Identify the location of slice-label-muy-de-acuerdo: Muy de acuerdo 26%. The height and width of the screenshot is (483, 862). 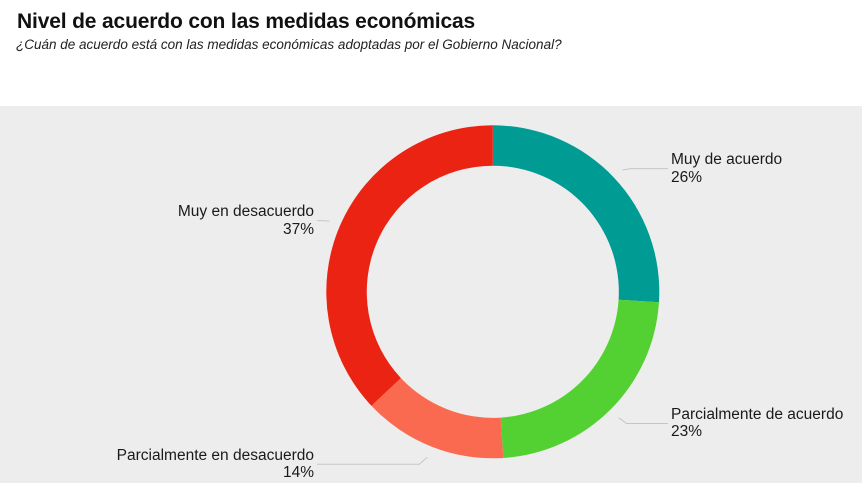
(726, 168).